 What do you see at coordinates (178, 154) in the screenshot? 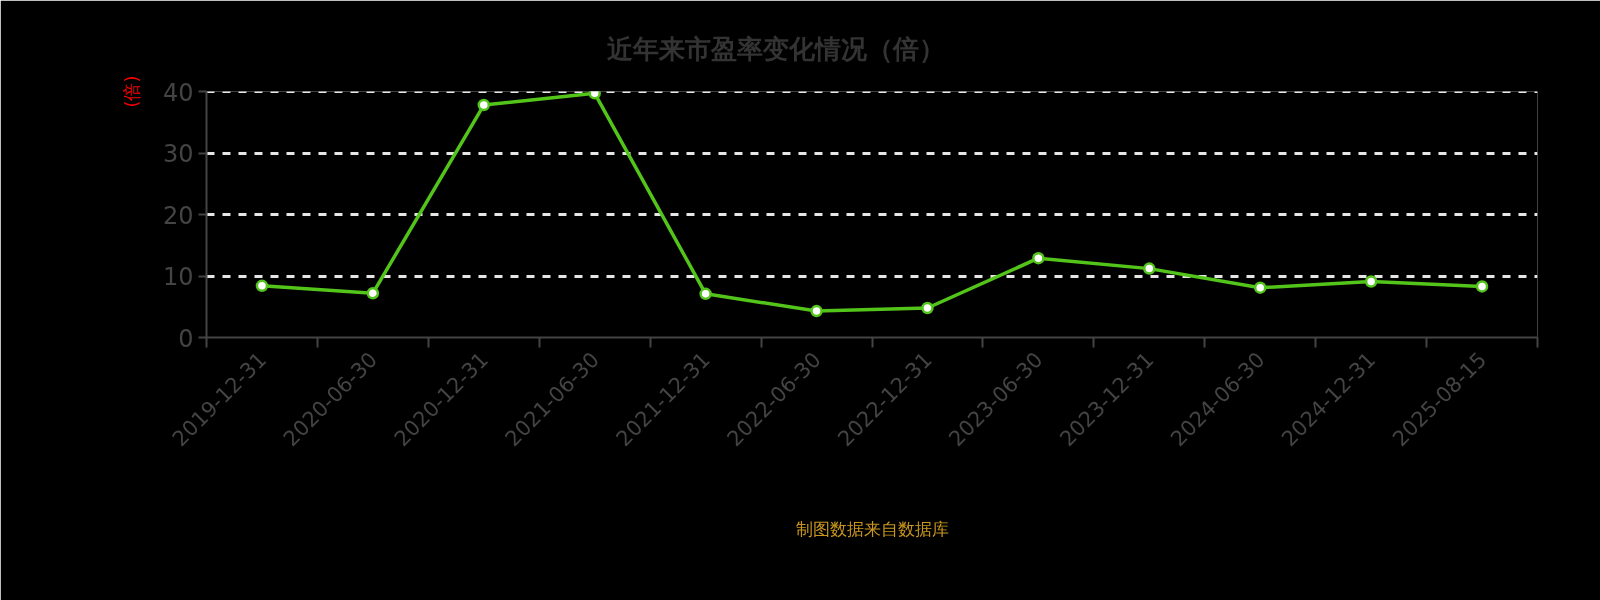
I see `y-tick-label: 30` at bounding box center [178, 154].